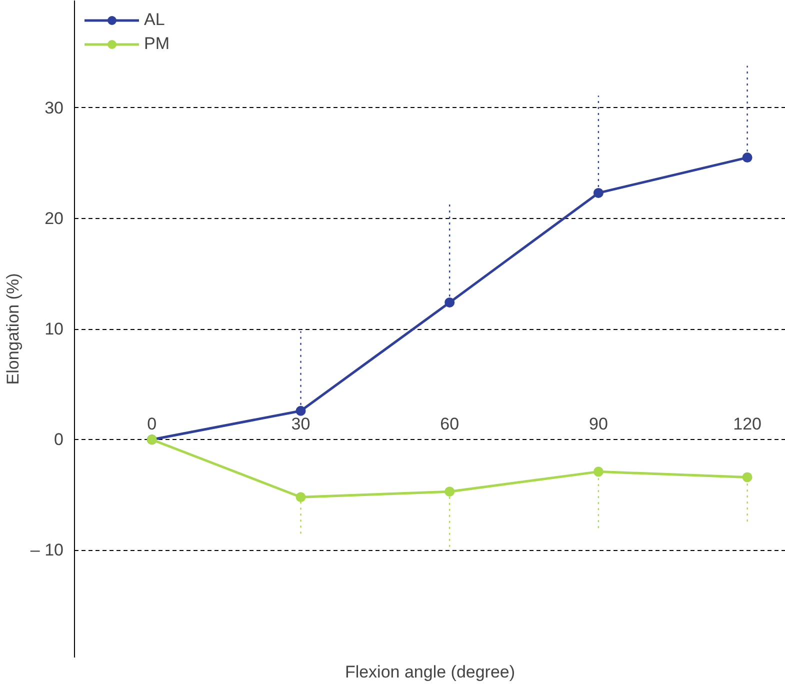 The image size is (785, 684). I want to click on x-tick-label: 30, so click(300, 424).